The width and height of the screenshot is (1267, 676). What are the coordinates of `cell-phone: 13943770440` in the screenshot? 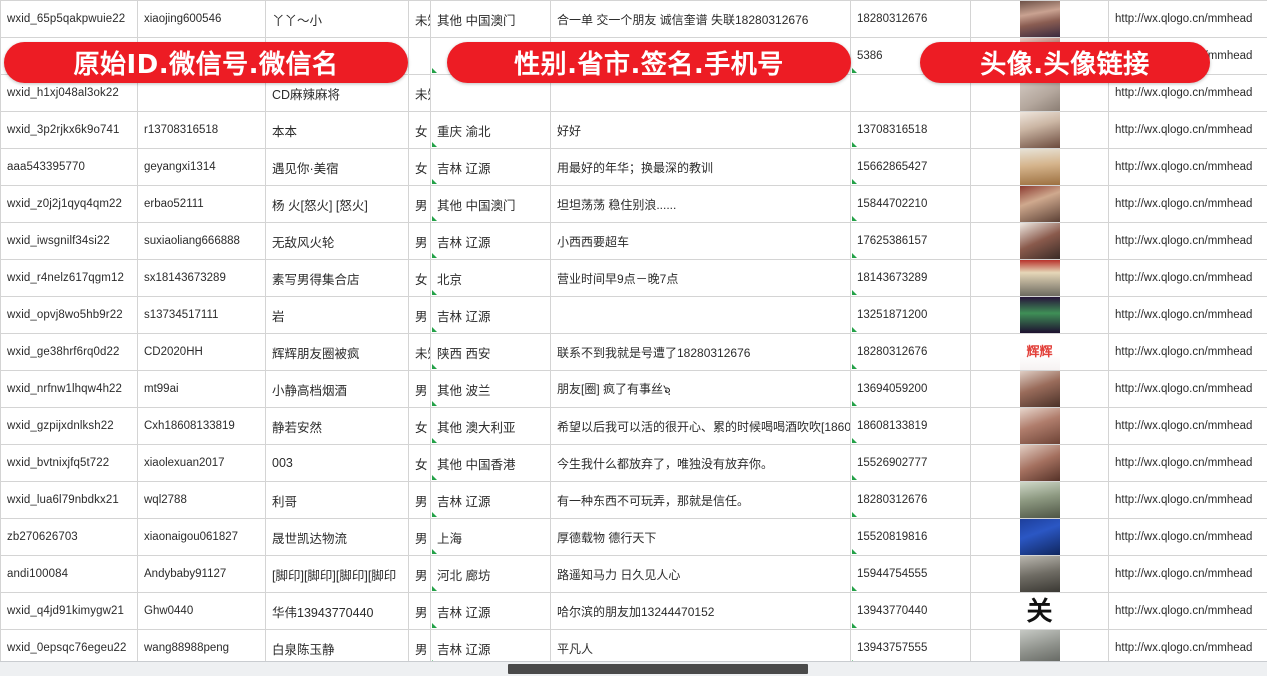 It's located at (910, 611).